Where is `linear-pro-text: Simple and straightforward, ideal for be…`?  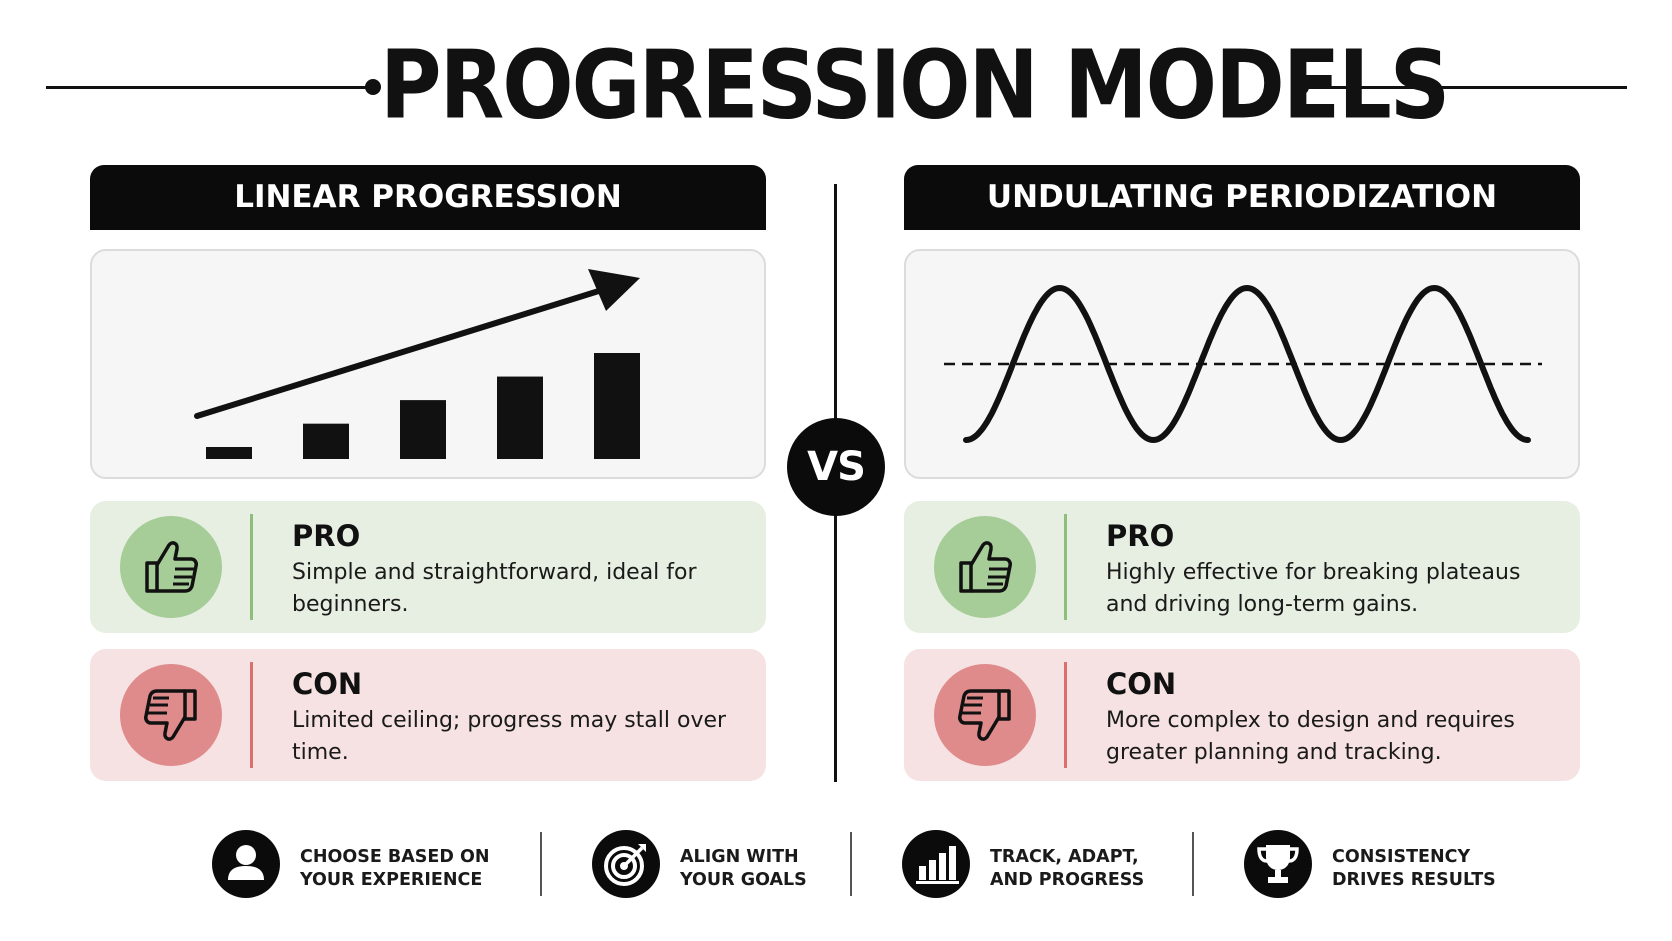 linear-pro-text: Simple and straightforward, ideal for be… is located at coordinates (494, 588).